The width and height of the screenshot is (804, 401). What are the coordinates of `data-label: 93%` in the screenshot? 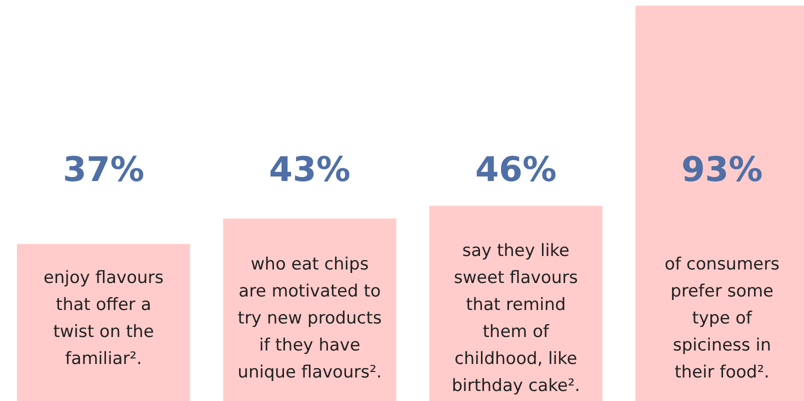 It's located at (722, 170).